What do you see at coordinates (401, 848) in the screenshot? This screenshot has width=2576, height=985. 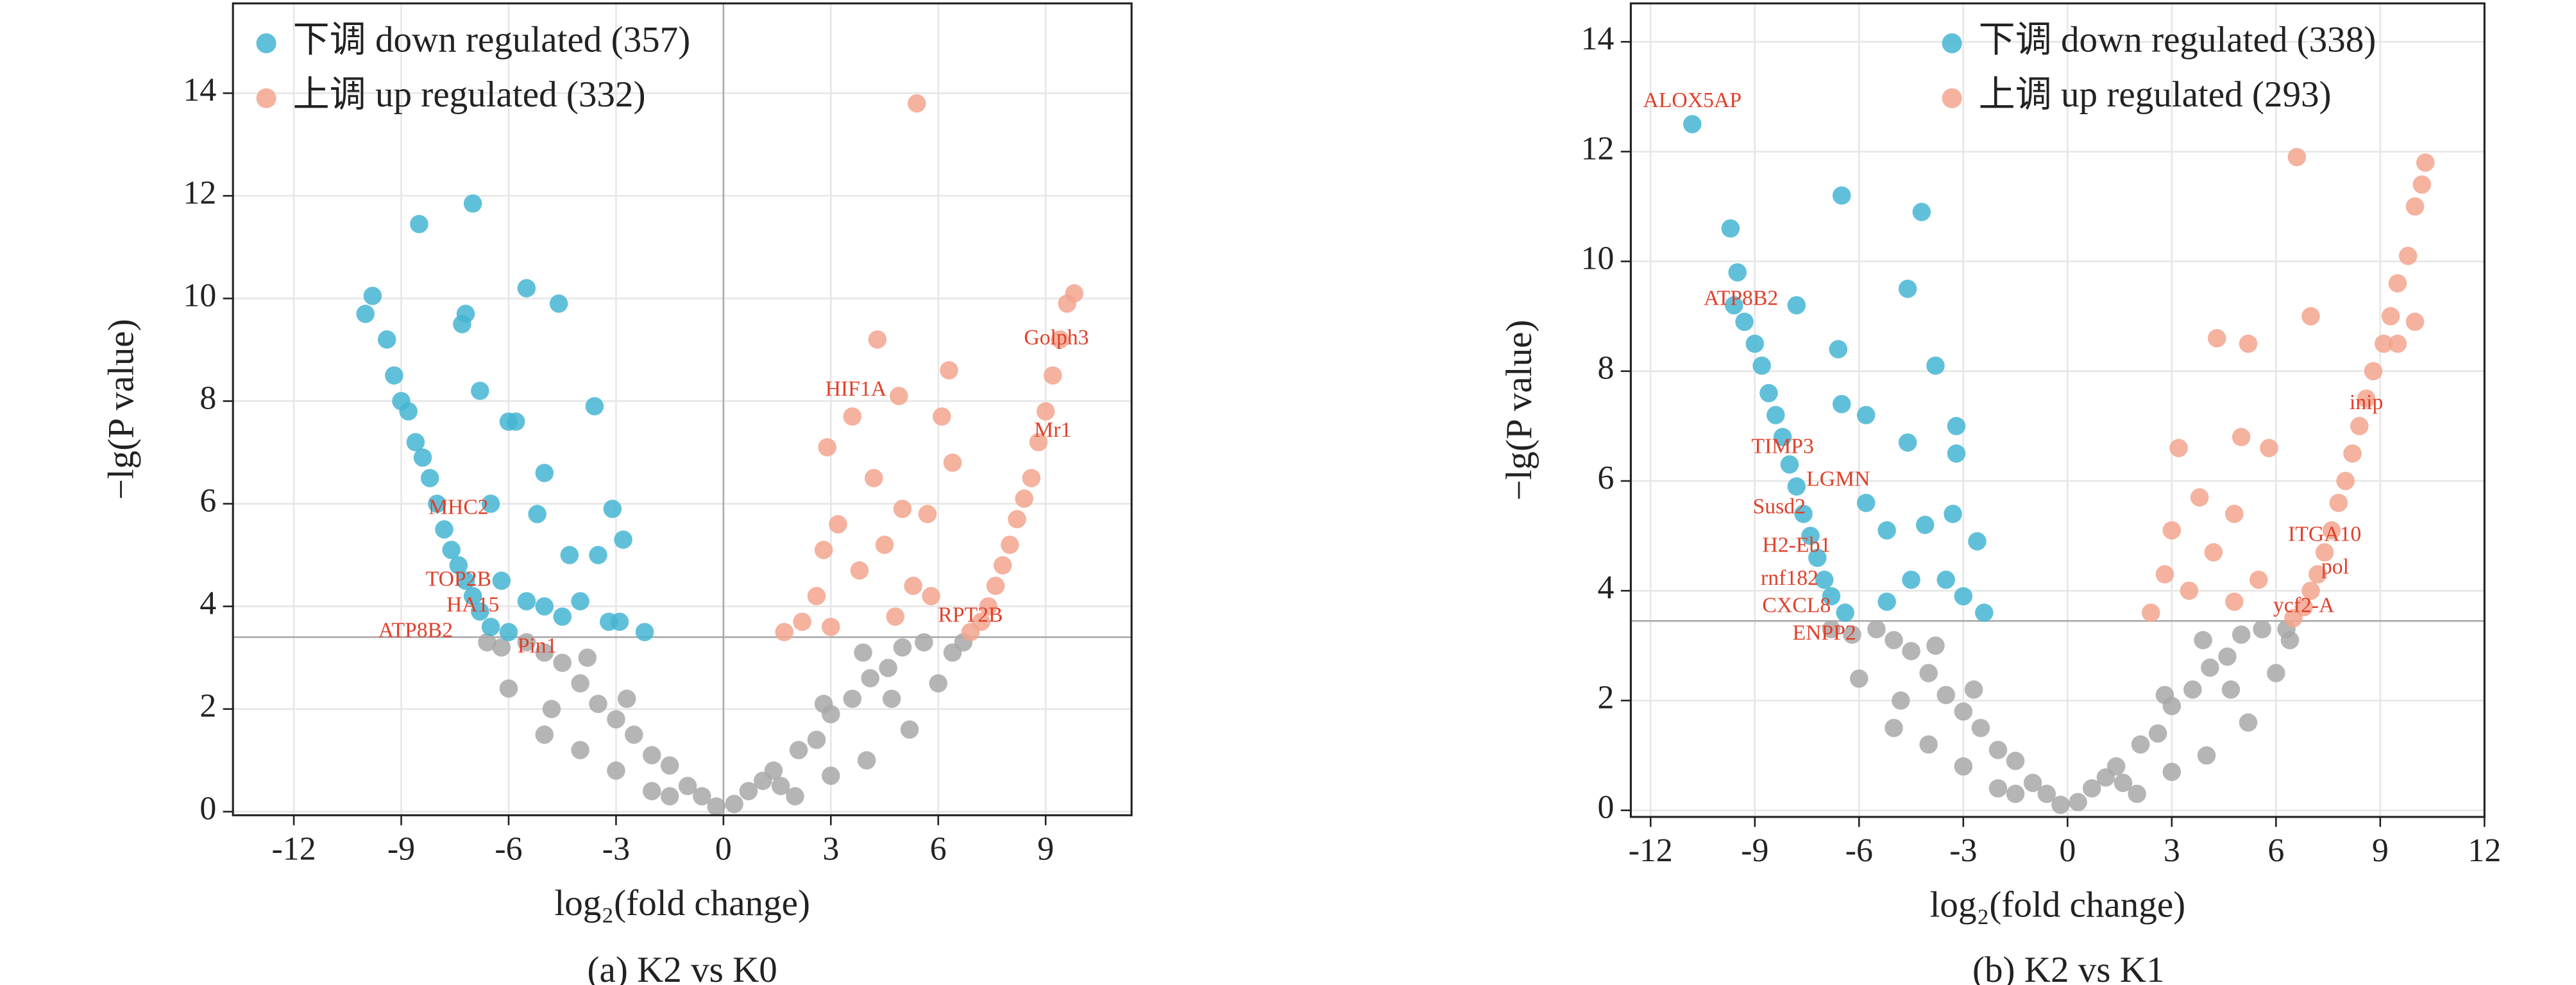 I see `x-tick-label: -9` at bounding box center [401, 848].